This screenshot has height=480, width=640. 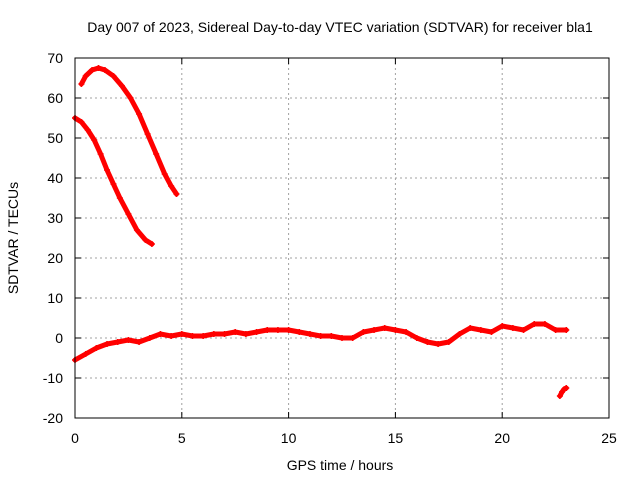 What do you see at coordinates (53, 418) in the screenshot?
I see `y-tick-label: -20` at bounding box center [53, 418].